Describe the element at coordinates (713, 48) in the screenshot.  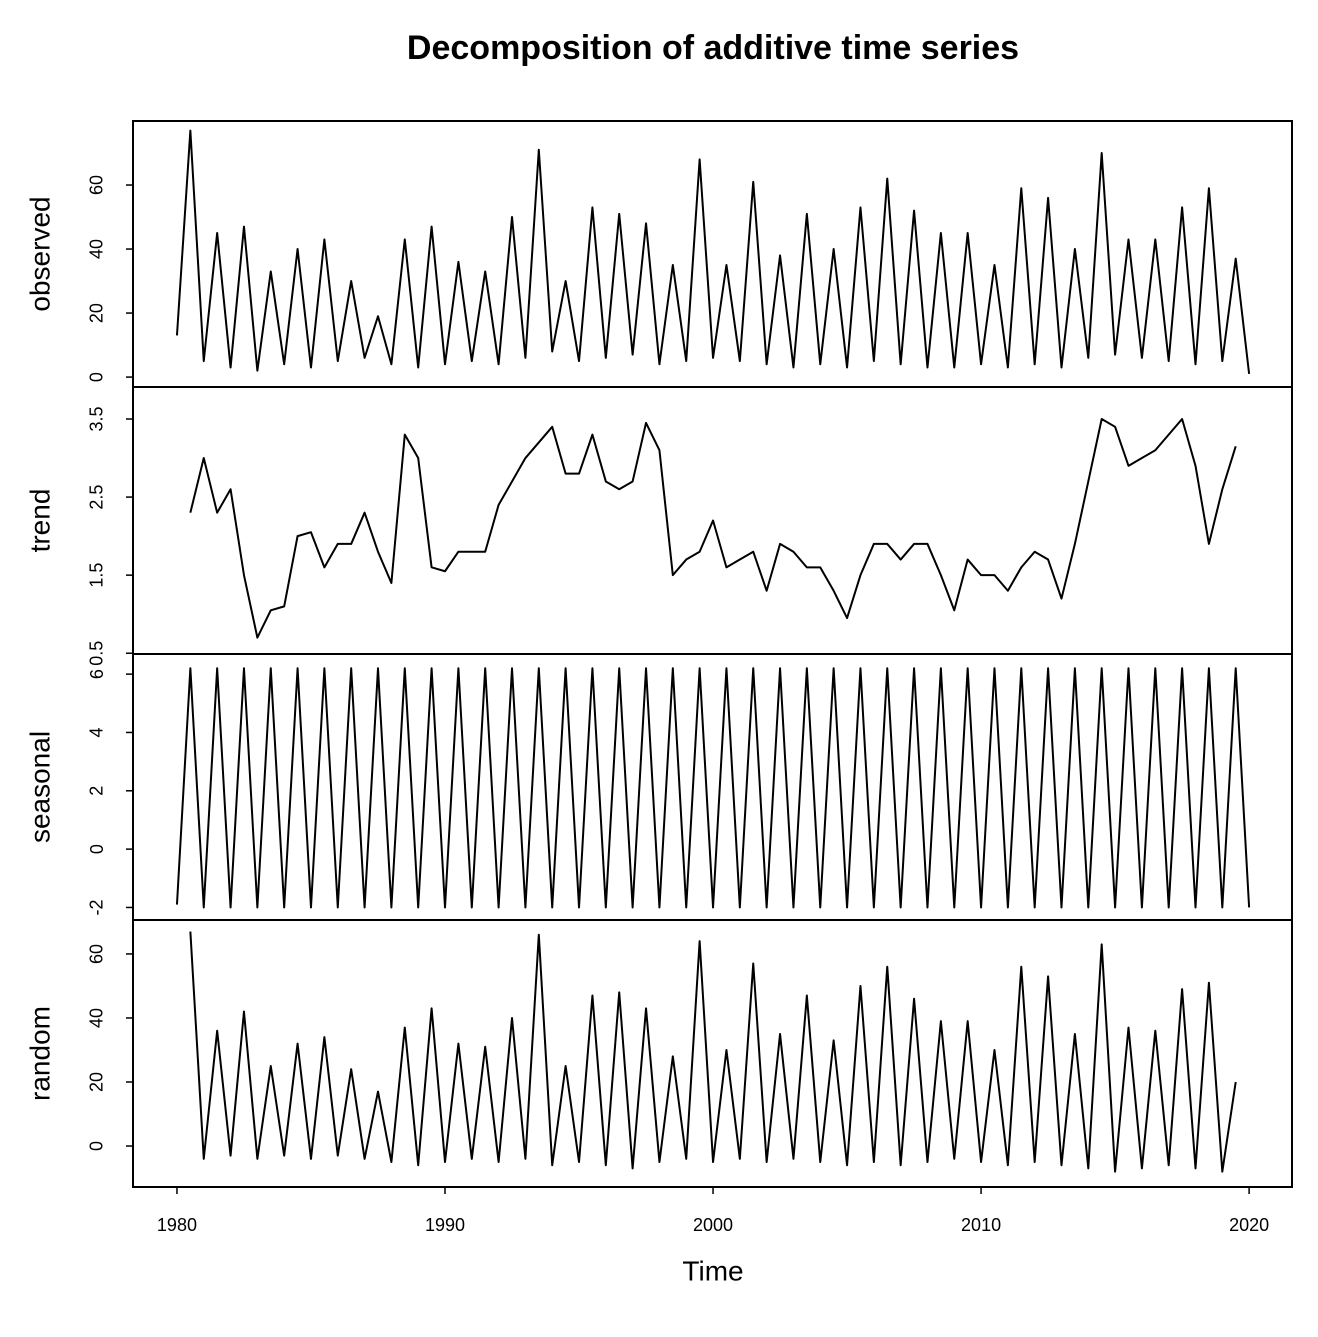
I see `chart-title: Decomposition of additive time series` at that location.